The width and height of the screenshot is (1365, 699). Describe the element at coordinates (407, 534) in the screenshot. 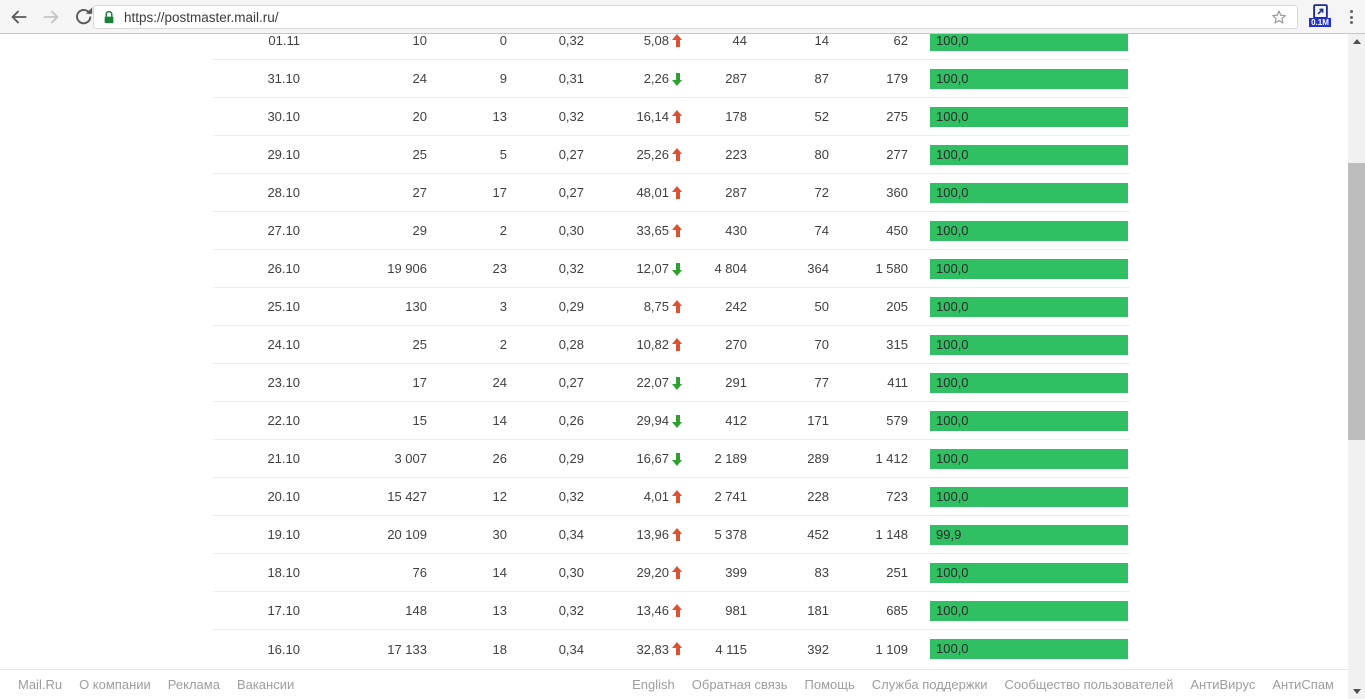

I see `cell-value: 20 109` at that location.